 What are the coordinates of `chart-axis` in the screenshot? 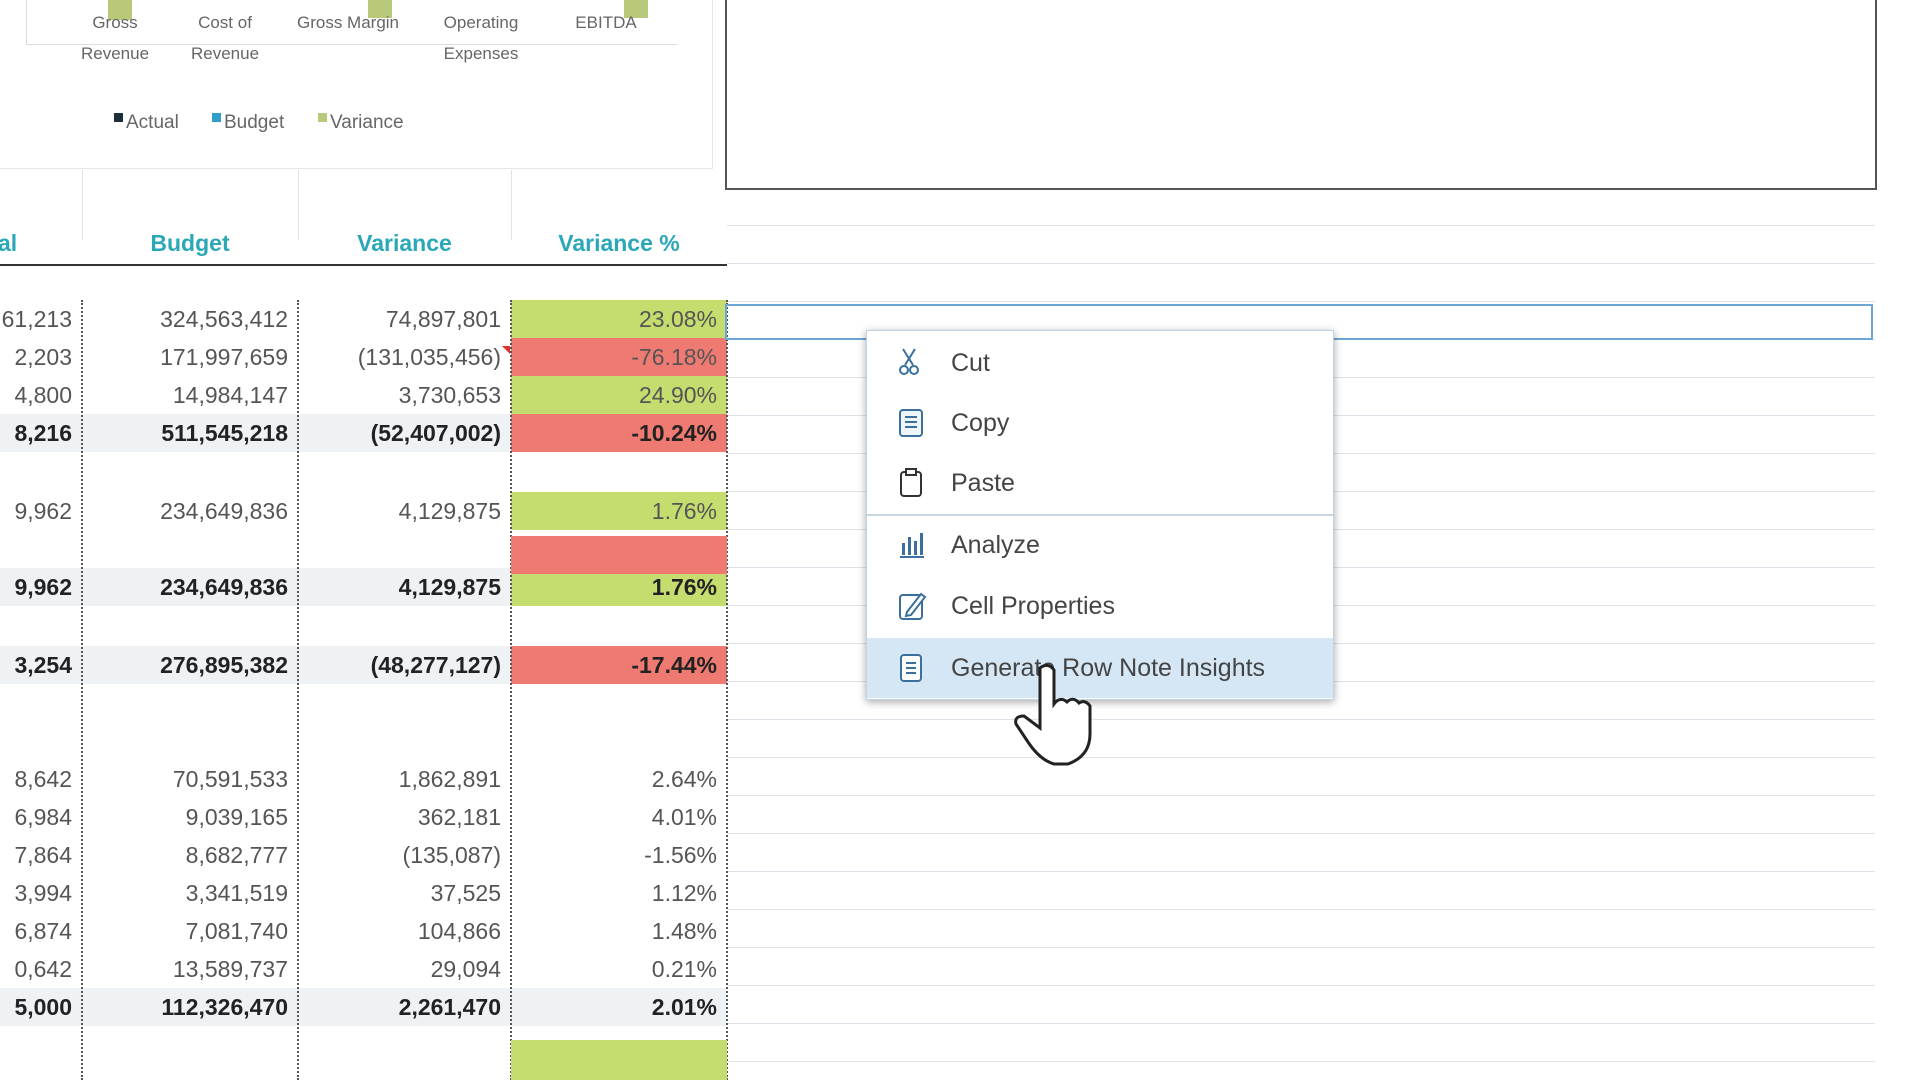 It's located at (351, 22).